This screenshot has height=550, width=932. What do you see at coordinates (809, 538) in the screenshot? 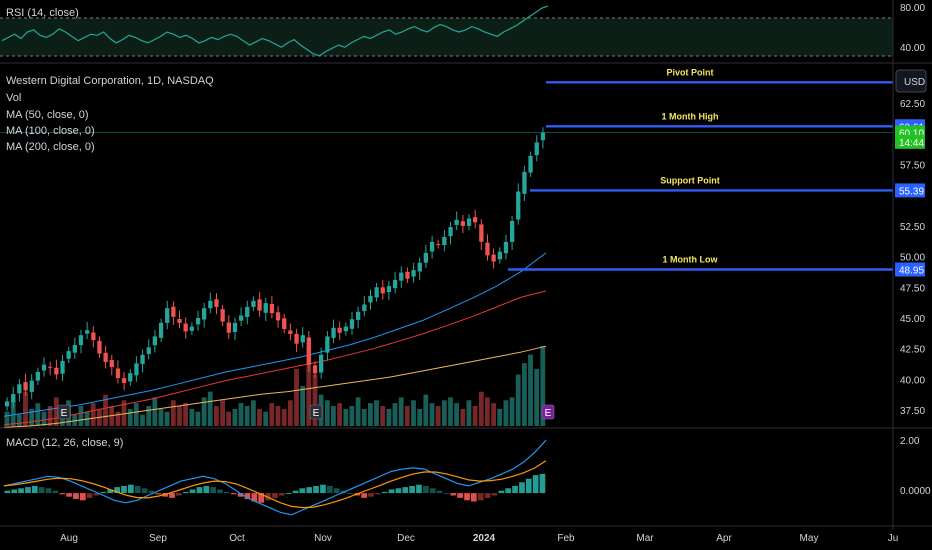
I see `time-tick-label: May` at bounding box center [809, 538].